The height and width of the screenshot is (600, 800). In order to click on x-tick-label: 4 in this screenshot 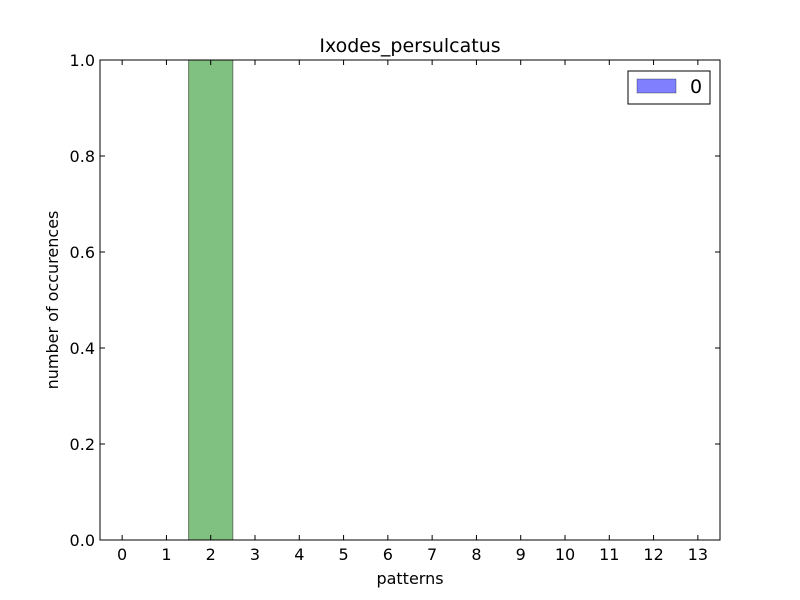, I will do `click(299, 554)`.